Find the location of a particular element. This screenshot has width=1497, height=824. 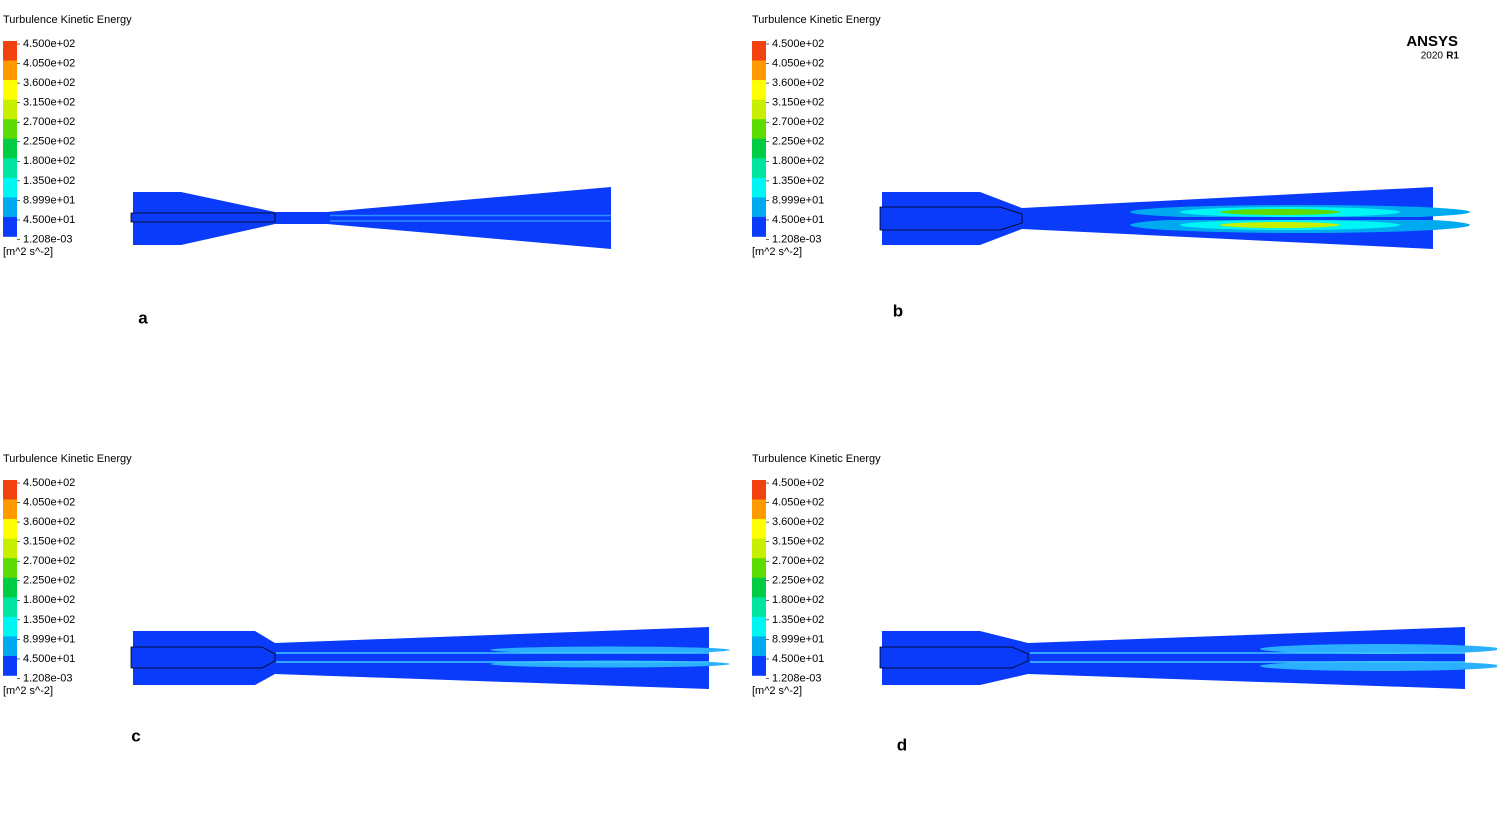

logo-name: ANSYS is located at coordinates (1432, 41).